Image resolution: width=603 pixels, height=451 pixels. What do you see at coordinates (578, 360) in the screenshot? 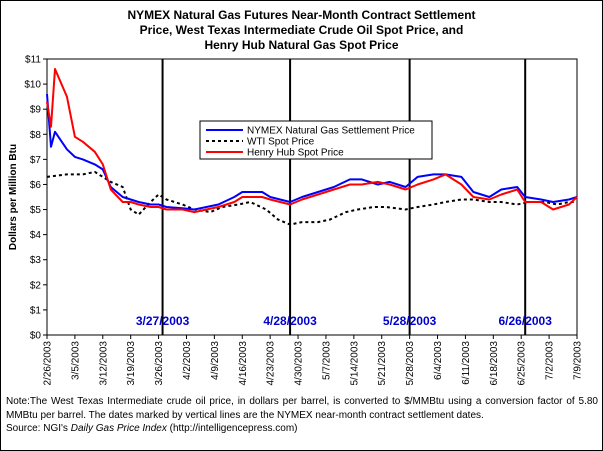
I see `x-tick-label: 7/9/2003` at bounding box center [578, 360].